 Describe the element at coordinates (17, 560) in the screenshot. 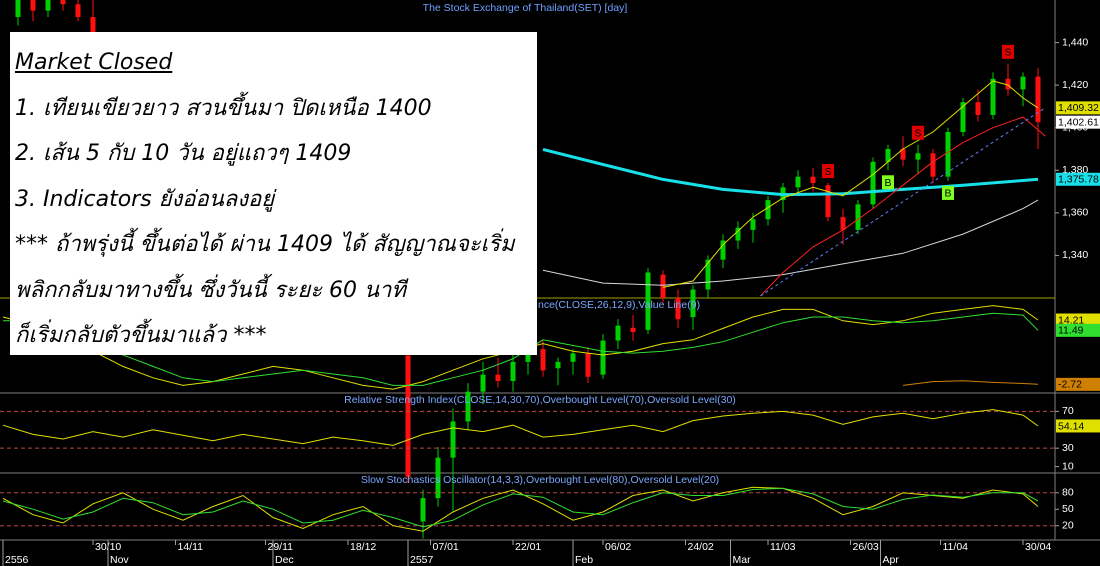

I see `month-label: 2556` at that location.